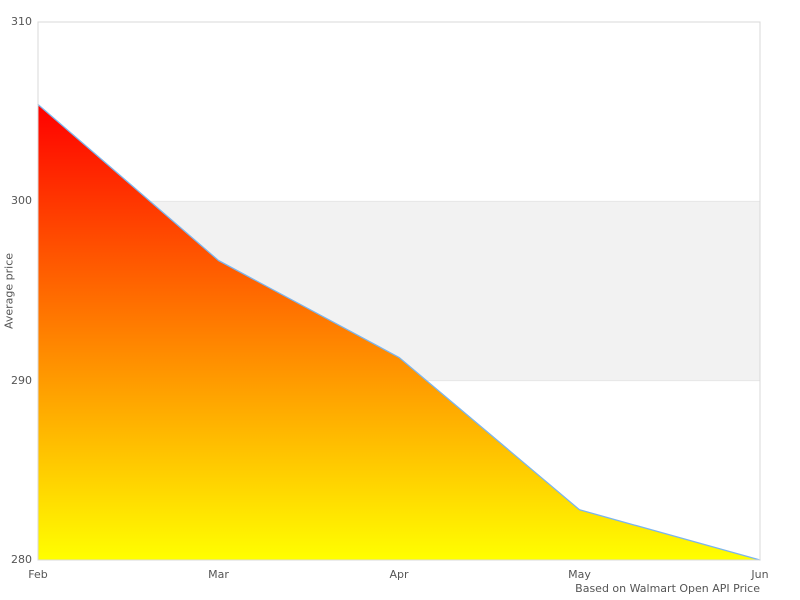 This screenshot has width=800, height=600. What do you see at coordinates (21, 380) in the screenshot?
I see `y-axis-tick-label: 290` at bounding box center [21, 380].